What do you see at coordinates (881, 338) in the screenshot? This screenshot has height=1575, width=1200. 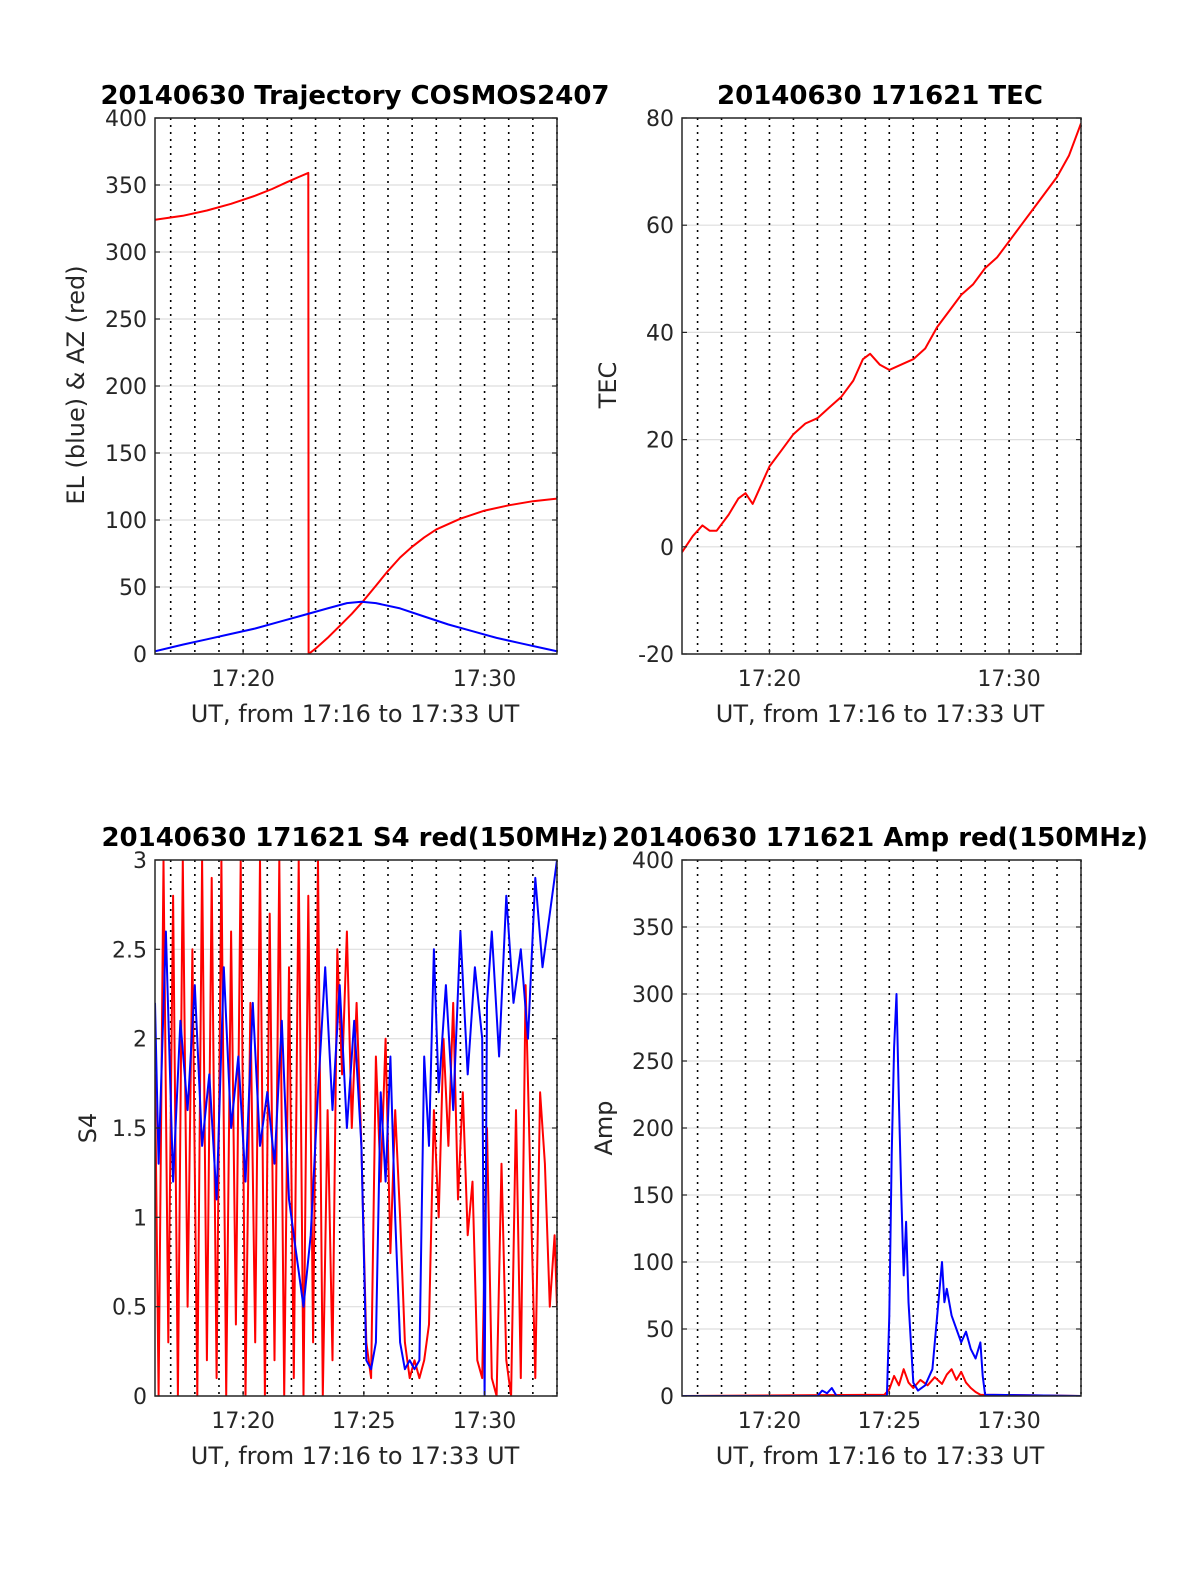 I see `tec-series-0-line` at bounding box center [881, 338].